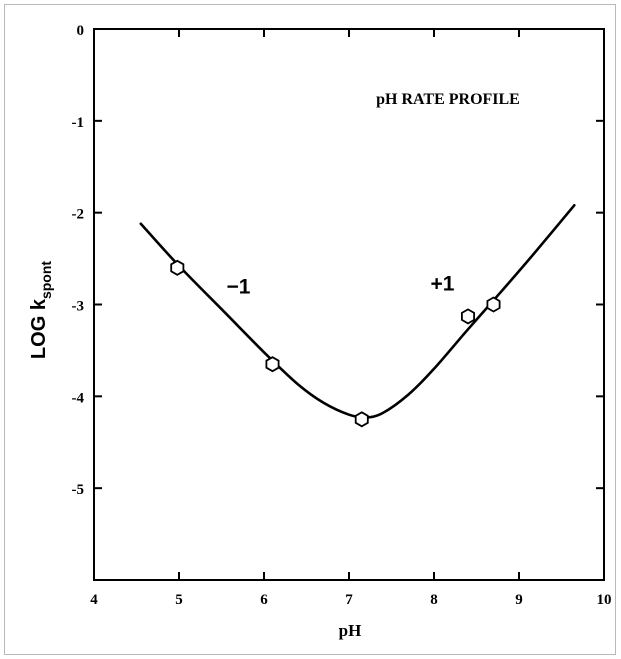  I want to click on x-tick-label: 4, so click(94, 600).